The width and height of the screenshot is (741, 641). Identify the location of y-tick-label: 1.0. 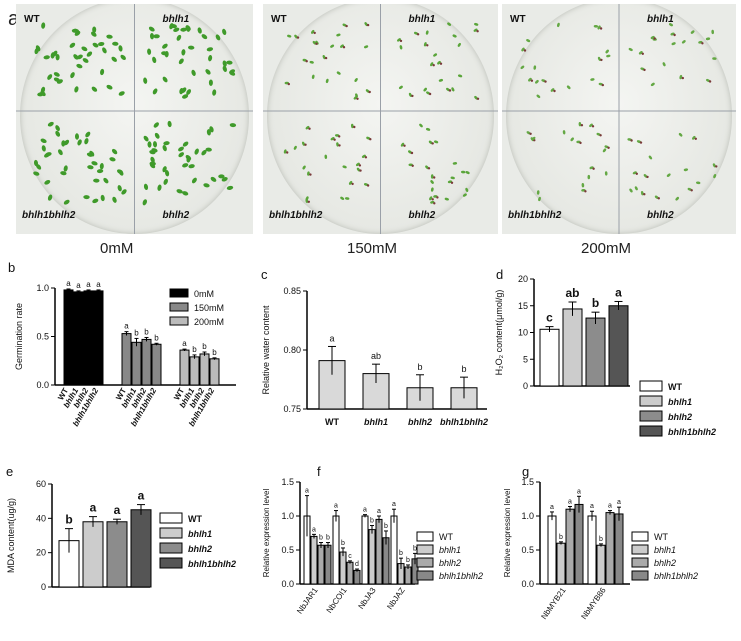
(527, 516).